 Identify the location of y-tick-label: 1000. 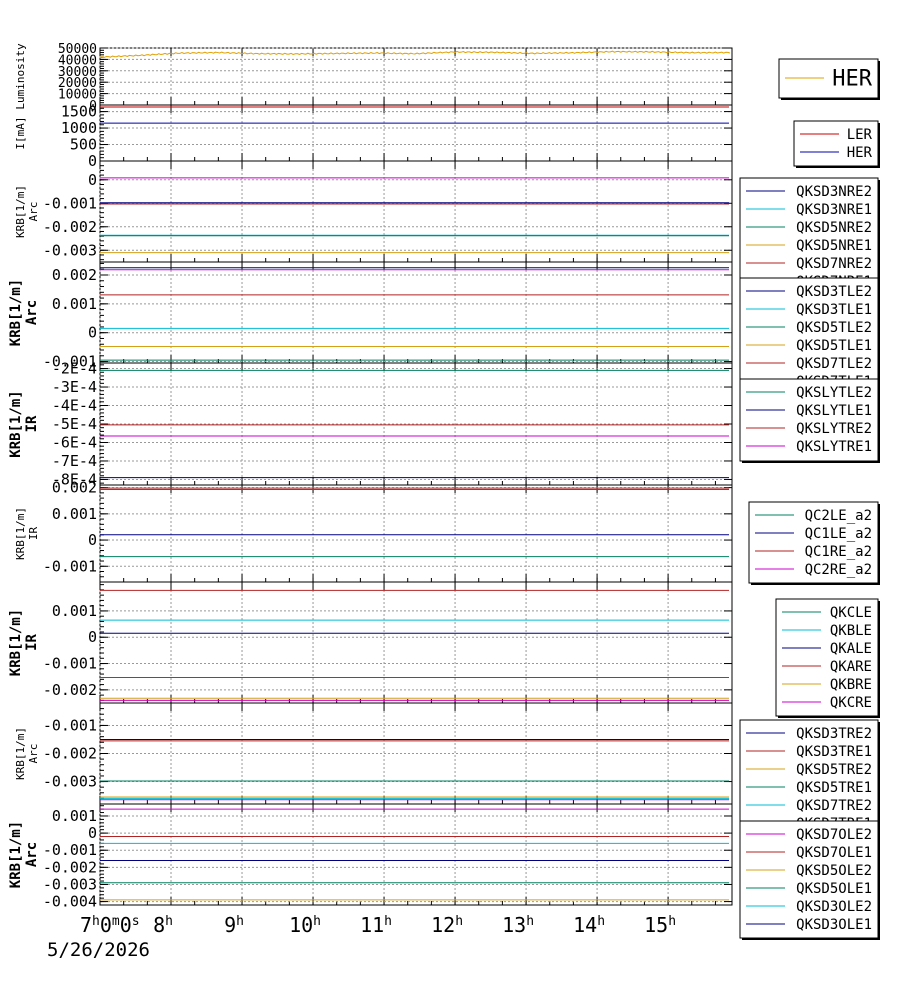
(79, 128).